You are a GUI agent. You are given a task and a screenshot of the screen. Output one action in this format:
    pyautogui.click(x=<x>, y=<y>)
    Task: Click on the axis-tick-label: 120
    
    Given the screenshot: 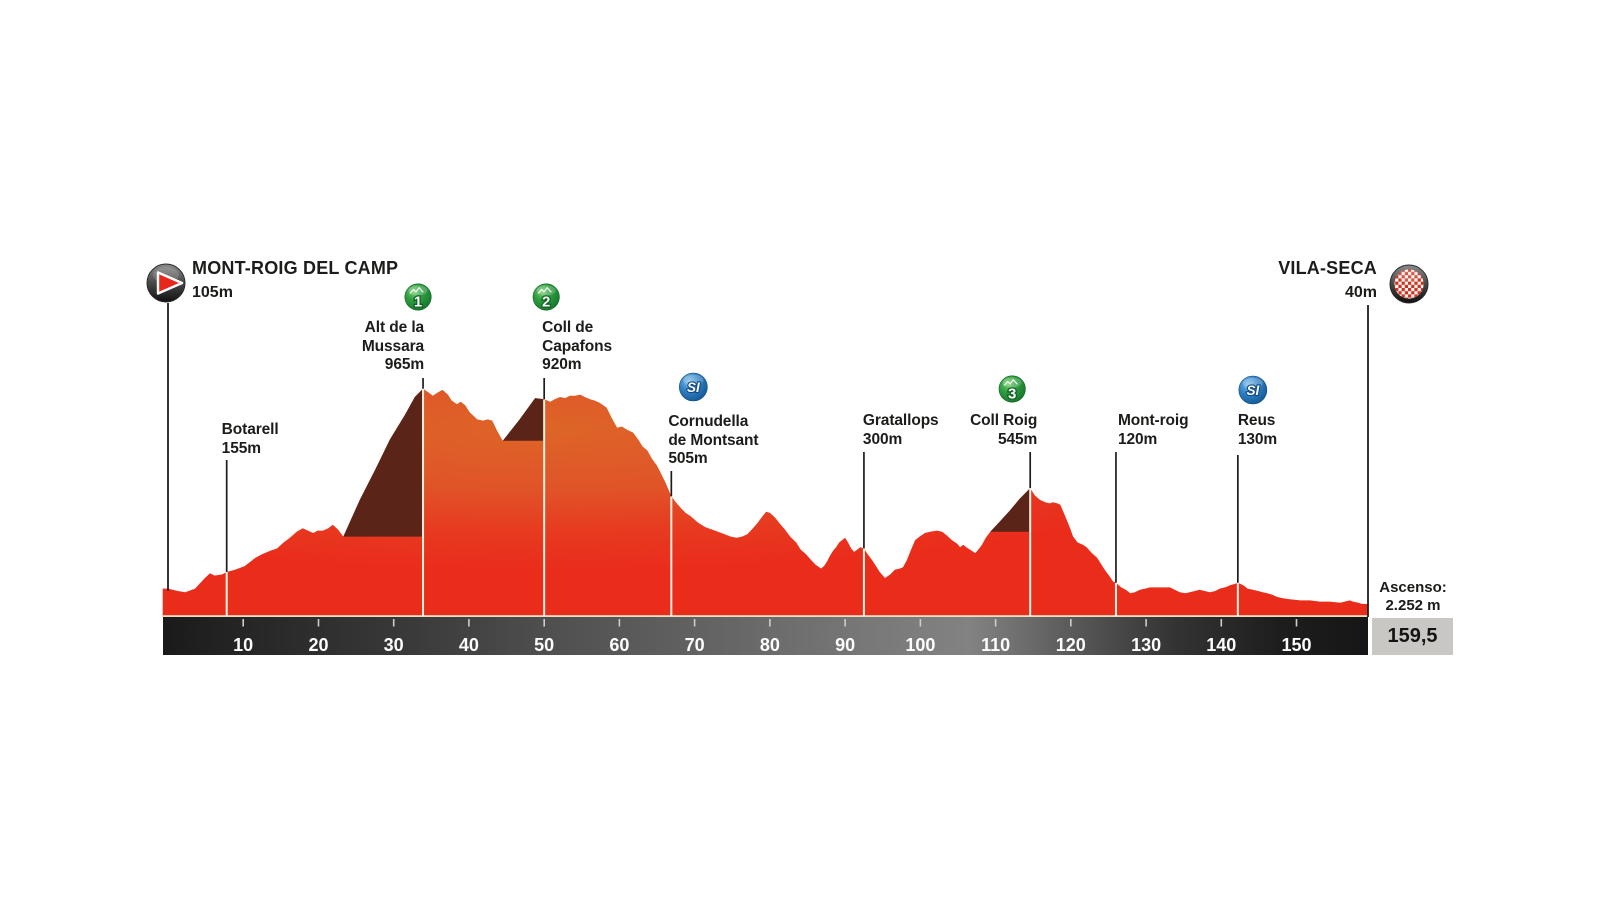 What is the action you would take?
    pyautogui.click(x=1071, y=645)
    